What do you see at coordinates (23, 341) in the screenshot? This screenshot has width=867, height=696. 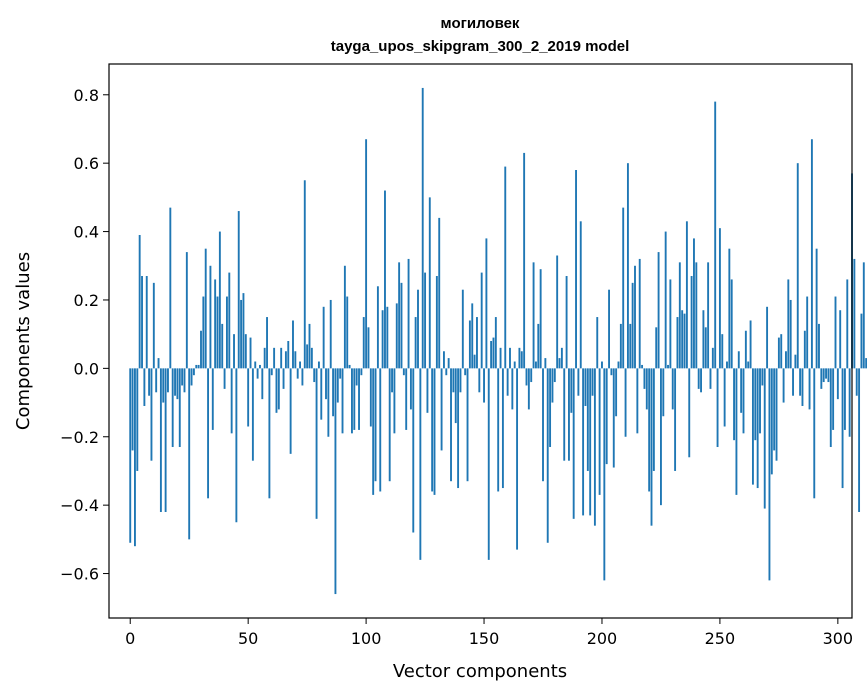 I see `y-axis-label: Components values` at bounding box center [23, 341].